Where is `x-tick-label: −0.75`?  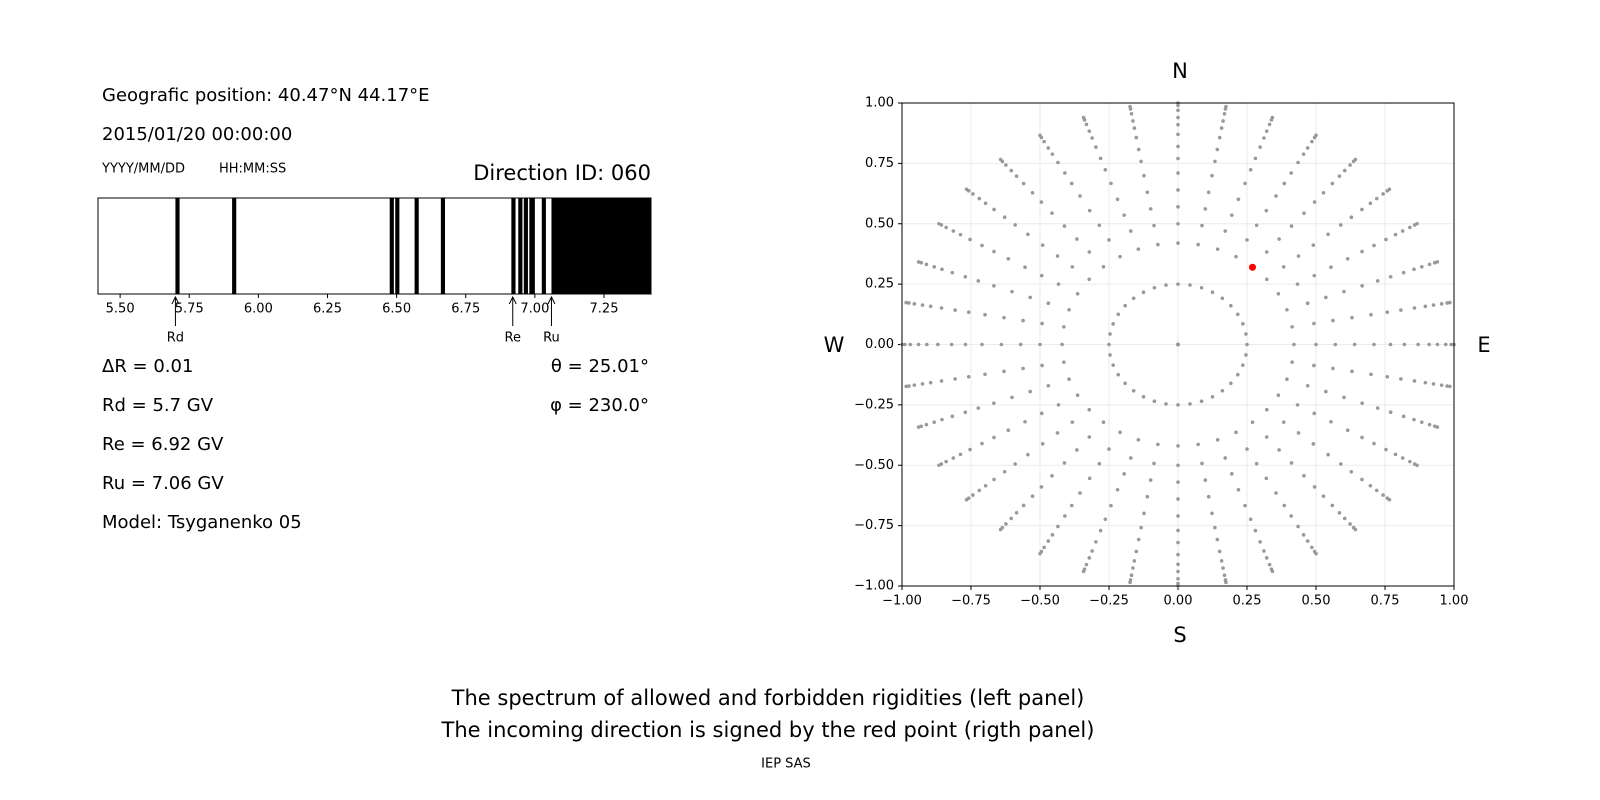 x-tick-label: −0.75 is located at coordinates (971, 601).